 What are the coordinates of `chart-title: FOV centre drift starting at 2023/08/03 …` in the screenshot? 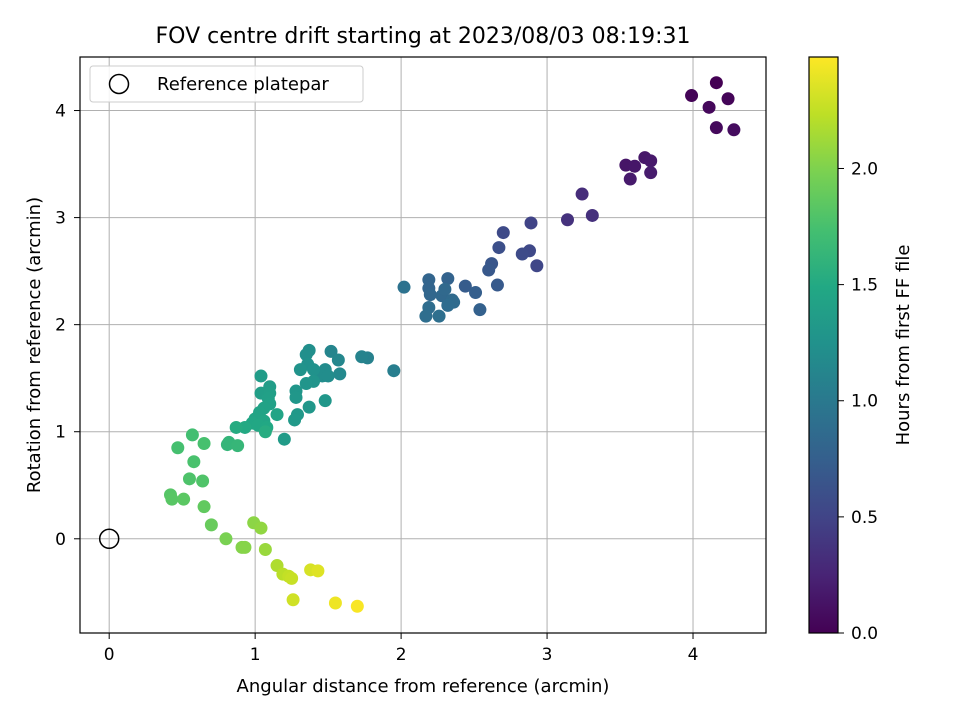 It's located at (423, 36).